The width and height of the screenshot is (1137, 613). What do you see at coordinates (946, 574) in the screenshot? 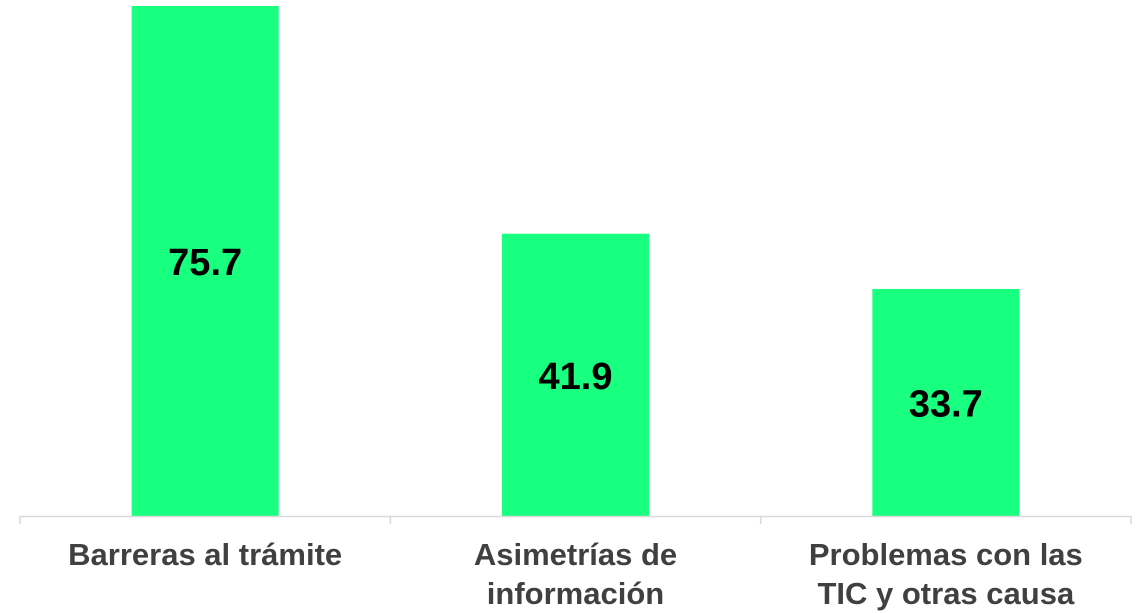
I see `category-label: Problemas con las TIC y otras causa` at bounding box center [946, 574].